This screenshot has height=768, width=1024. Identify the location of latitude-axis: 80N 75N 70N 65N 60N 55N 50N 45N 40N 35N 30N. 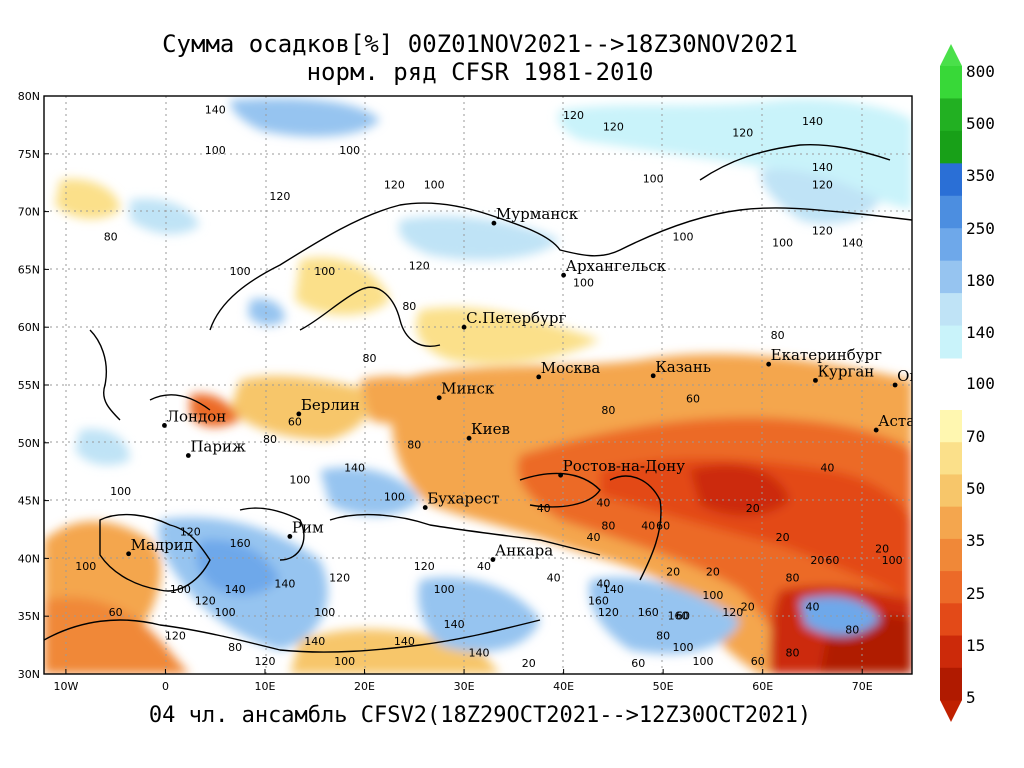
(33, 385).